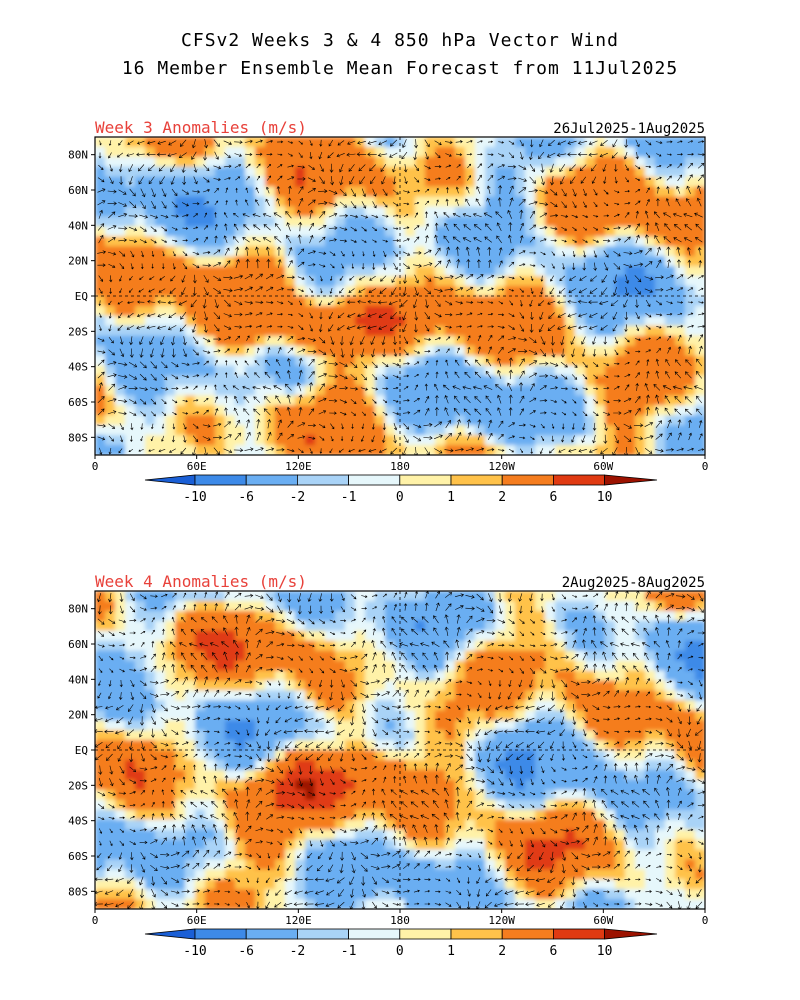  What do you see at coordinates (400, 40) in the screenshot?
I see `figure-title-line1: CFSv2 Weeks 3 & 4 850 hPa Vector Wind` at bounding box center [400, 40].